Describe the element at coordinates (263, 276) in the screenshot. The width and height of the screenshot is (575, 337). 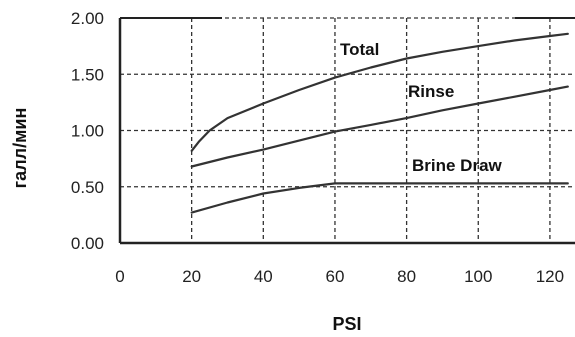
I see `x-tick-label: 40` at that location.